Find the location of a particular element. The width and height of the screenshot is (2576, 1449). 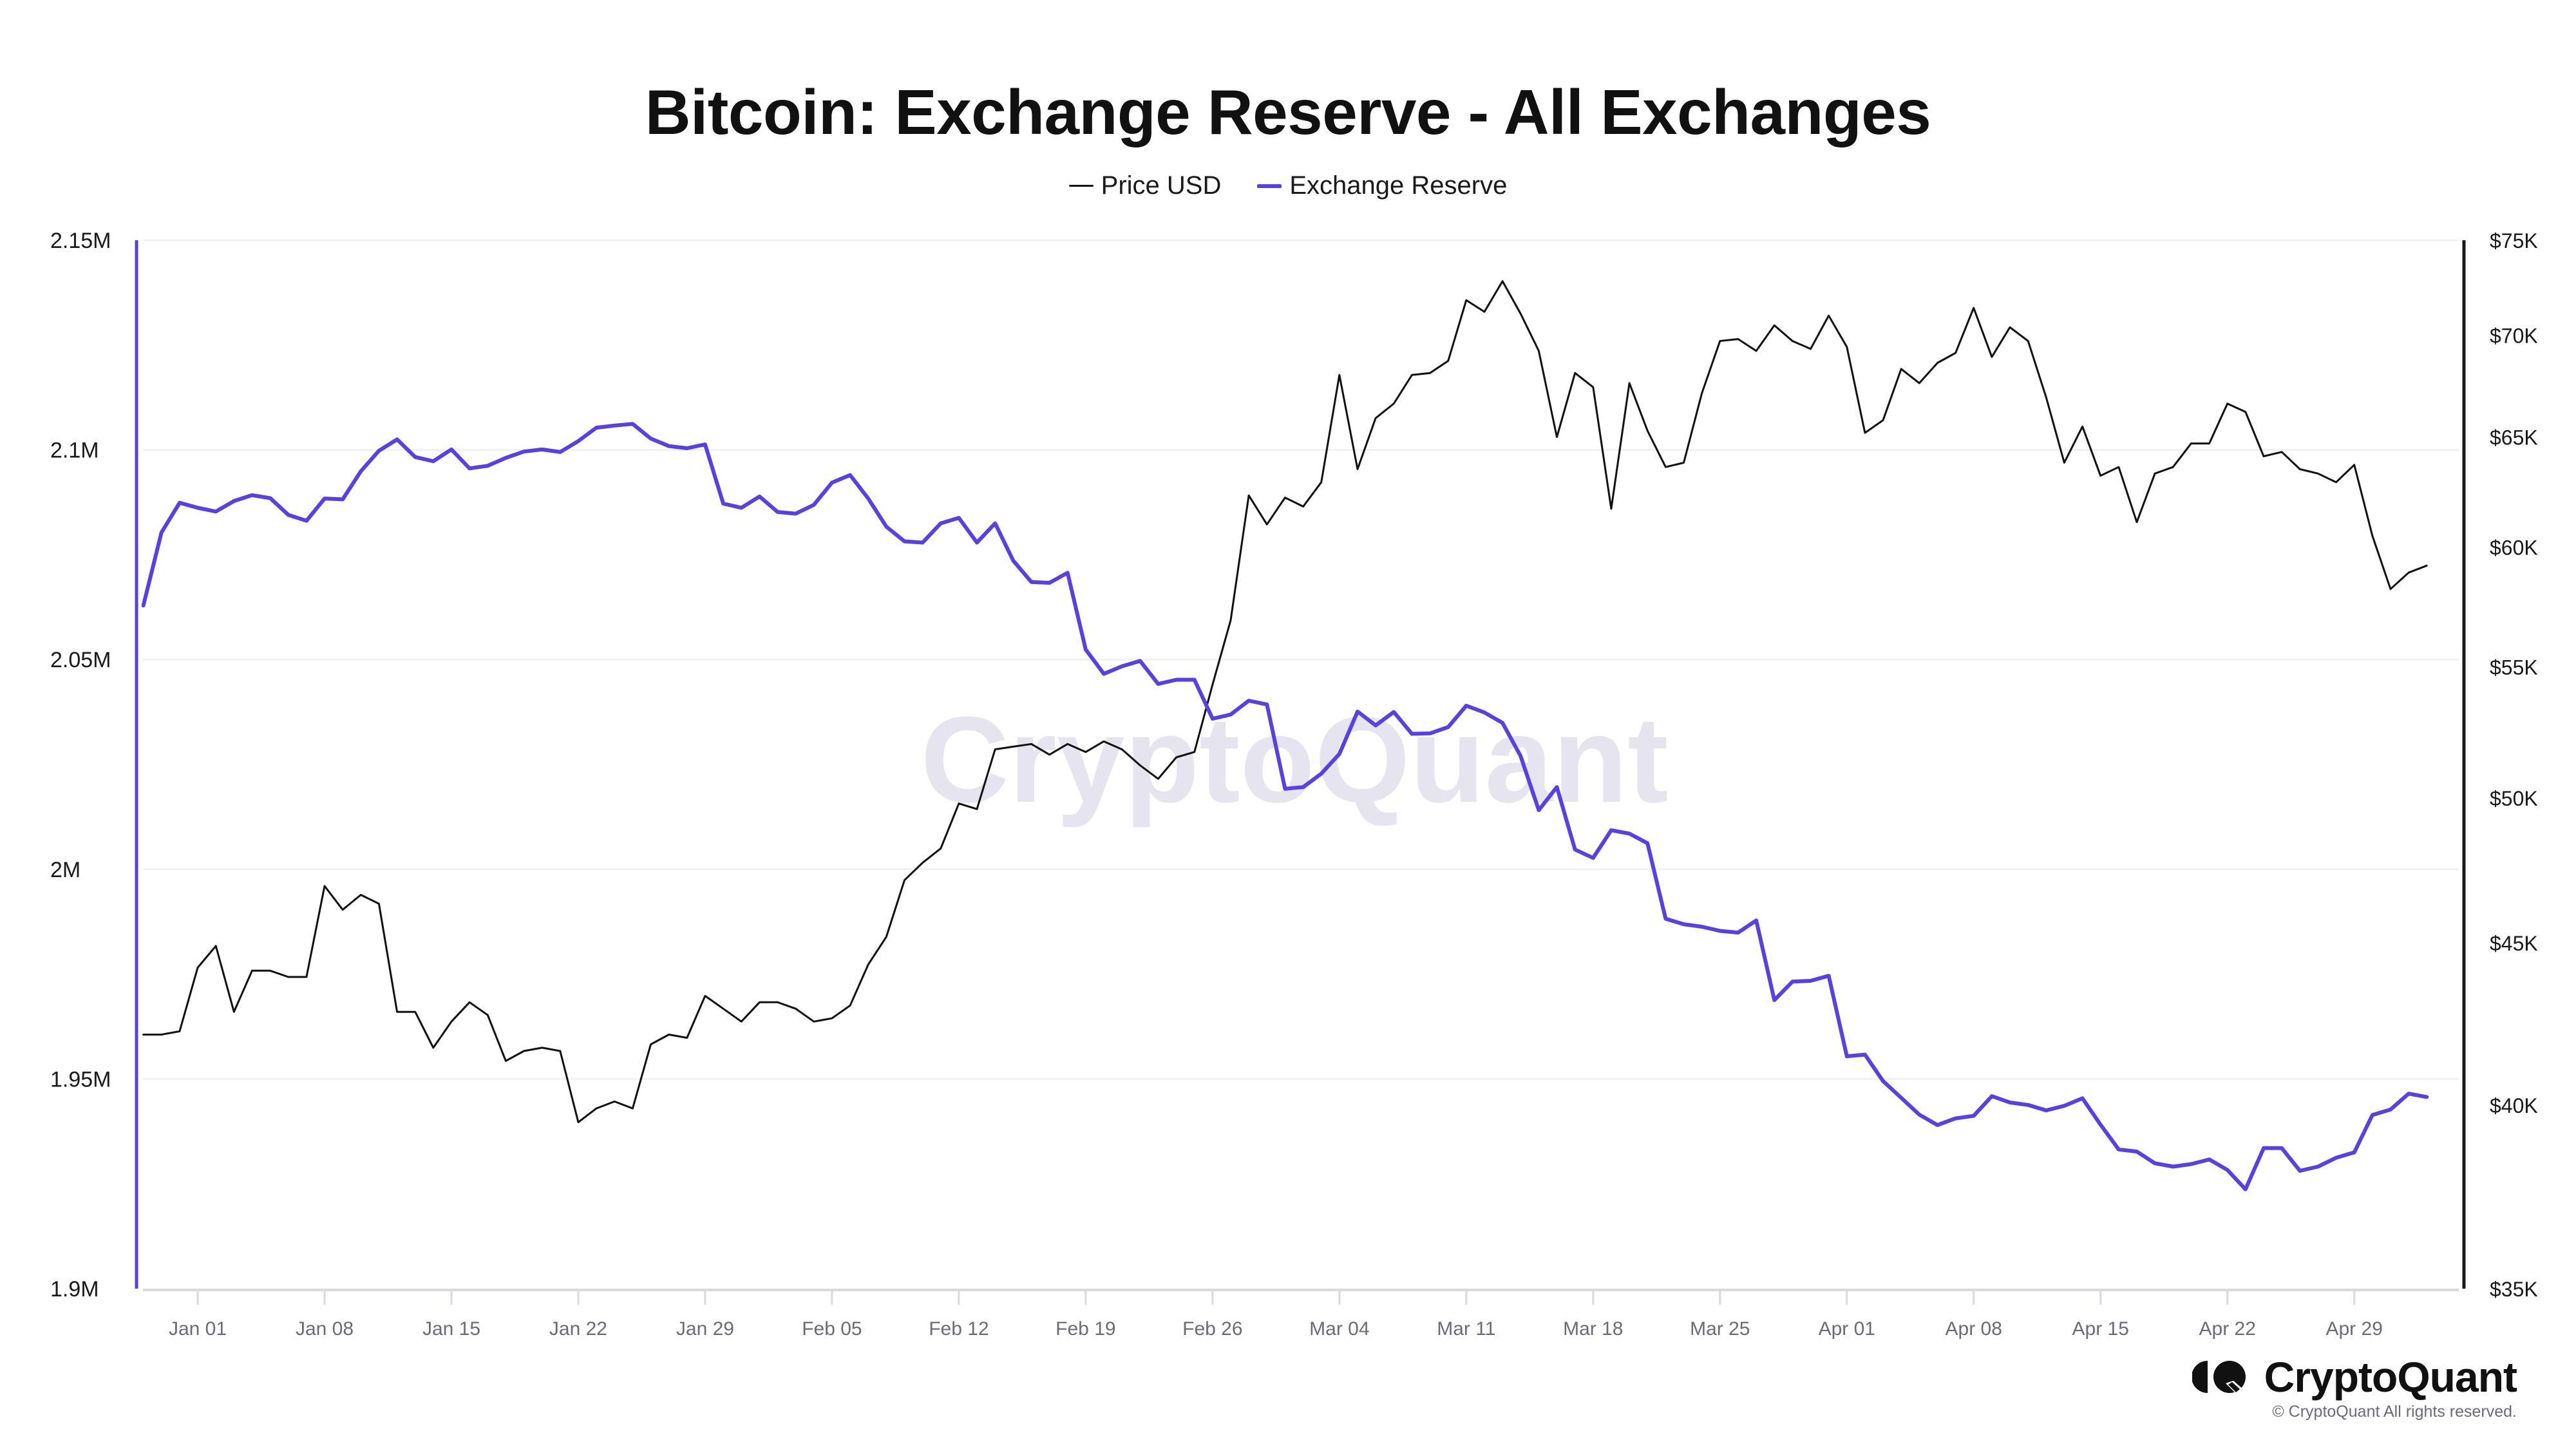

legend-item-price: Price USD is located at coordinates (1144, 185).